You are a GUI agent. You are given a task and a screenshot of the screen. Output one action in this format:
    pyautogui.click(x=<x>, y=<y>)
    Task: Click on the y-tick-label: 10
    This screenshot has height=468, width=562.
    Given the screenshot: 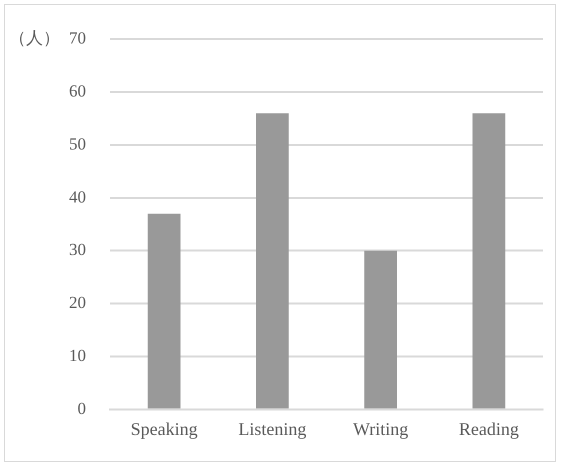 What is the action you would take?
    pyautogui.click(x=77, y=355)
    